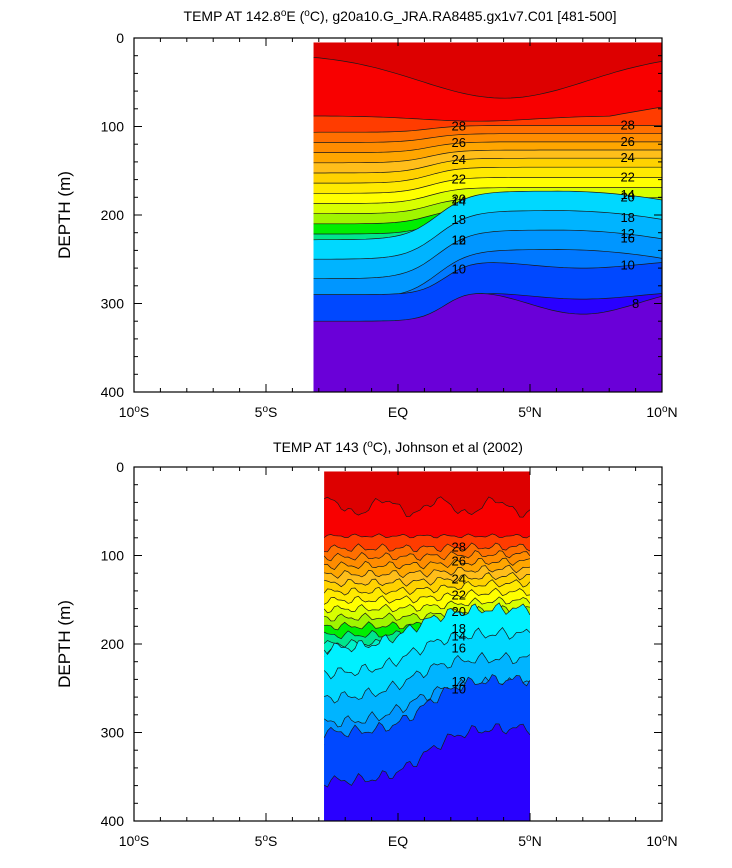  I want to click on contour-fill, so click(427, 646).